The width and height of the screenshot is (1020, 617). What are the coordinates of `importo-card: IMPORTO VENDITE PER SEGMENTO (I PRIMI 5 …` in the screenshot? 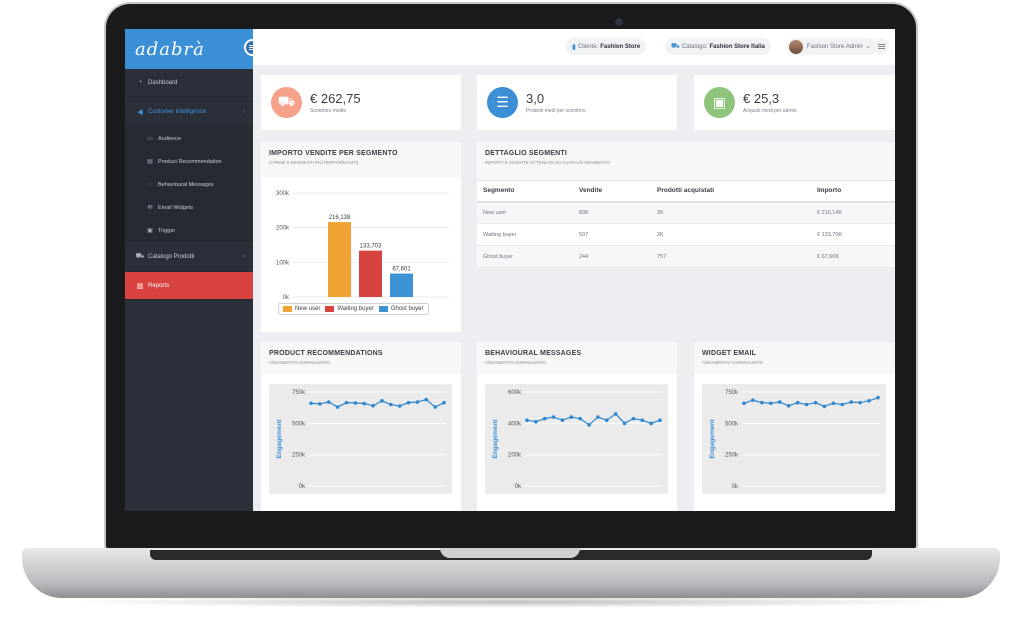 It's located at (361, 237).